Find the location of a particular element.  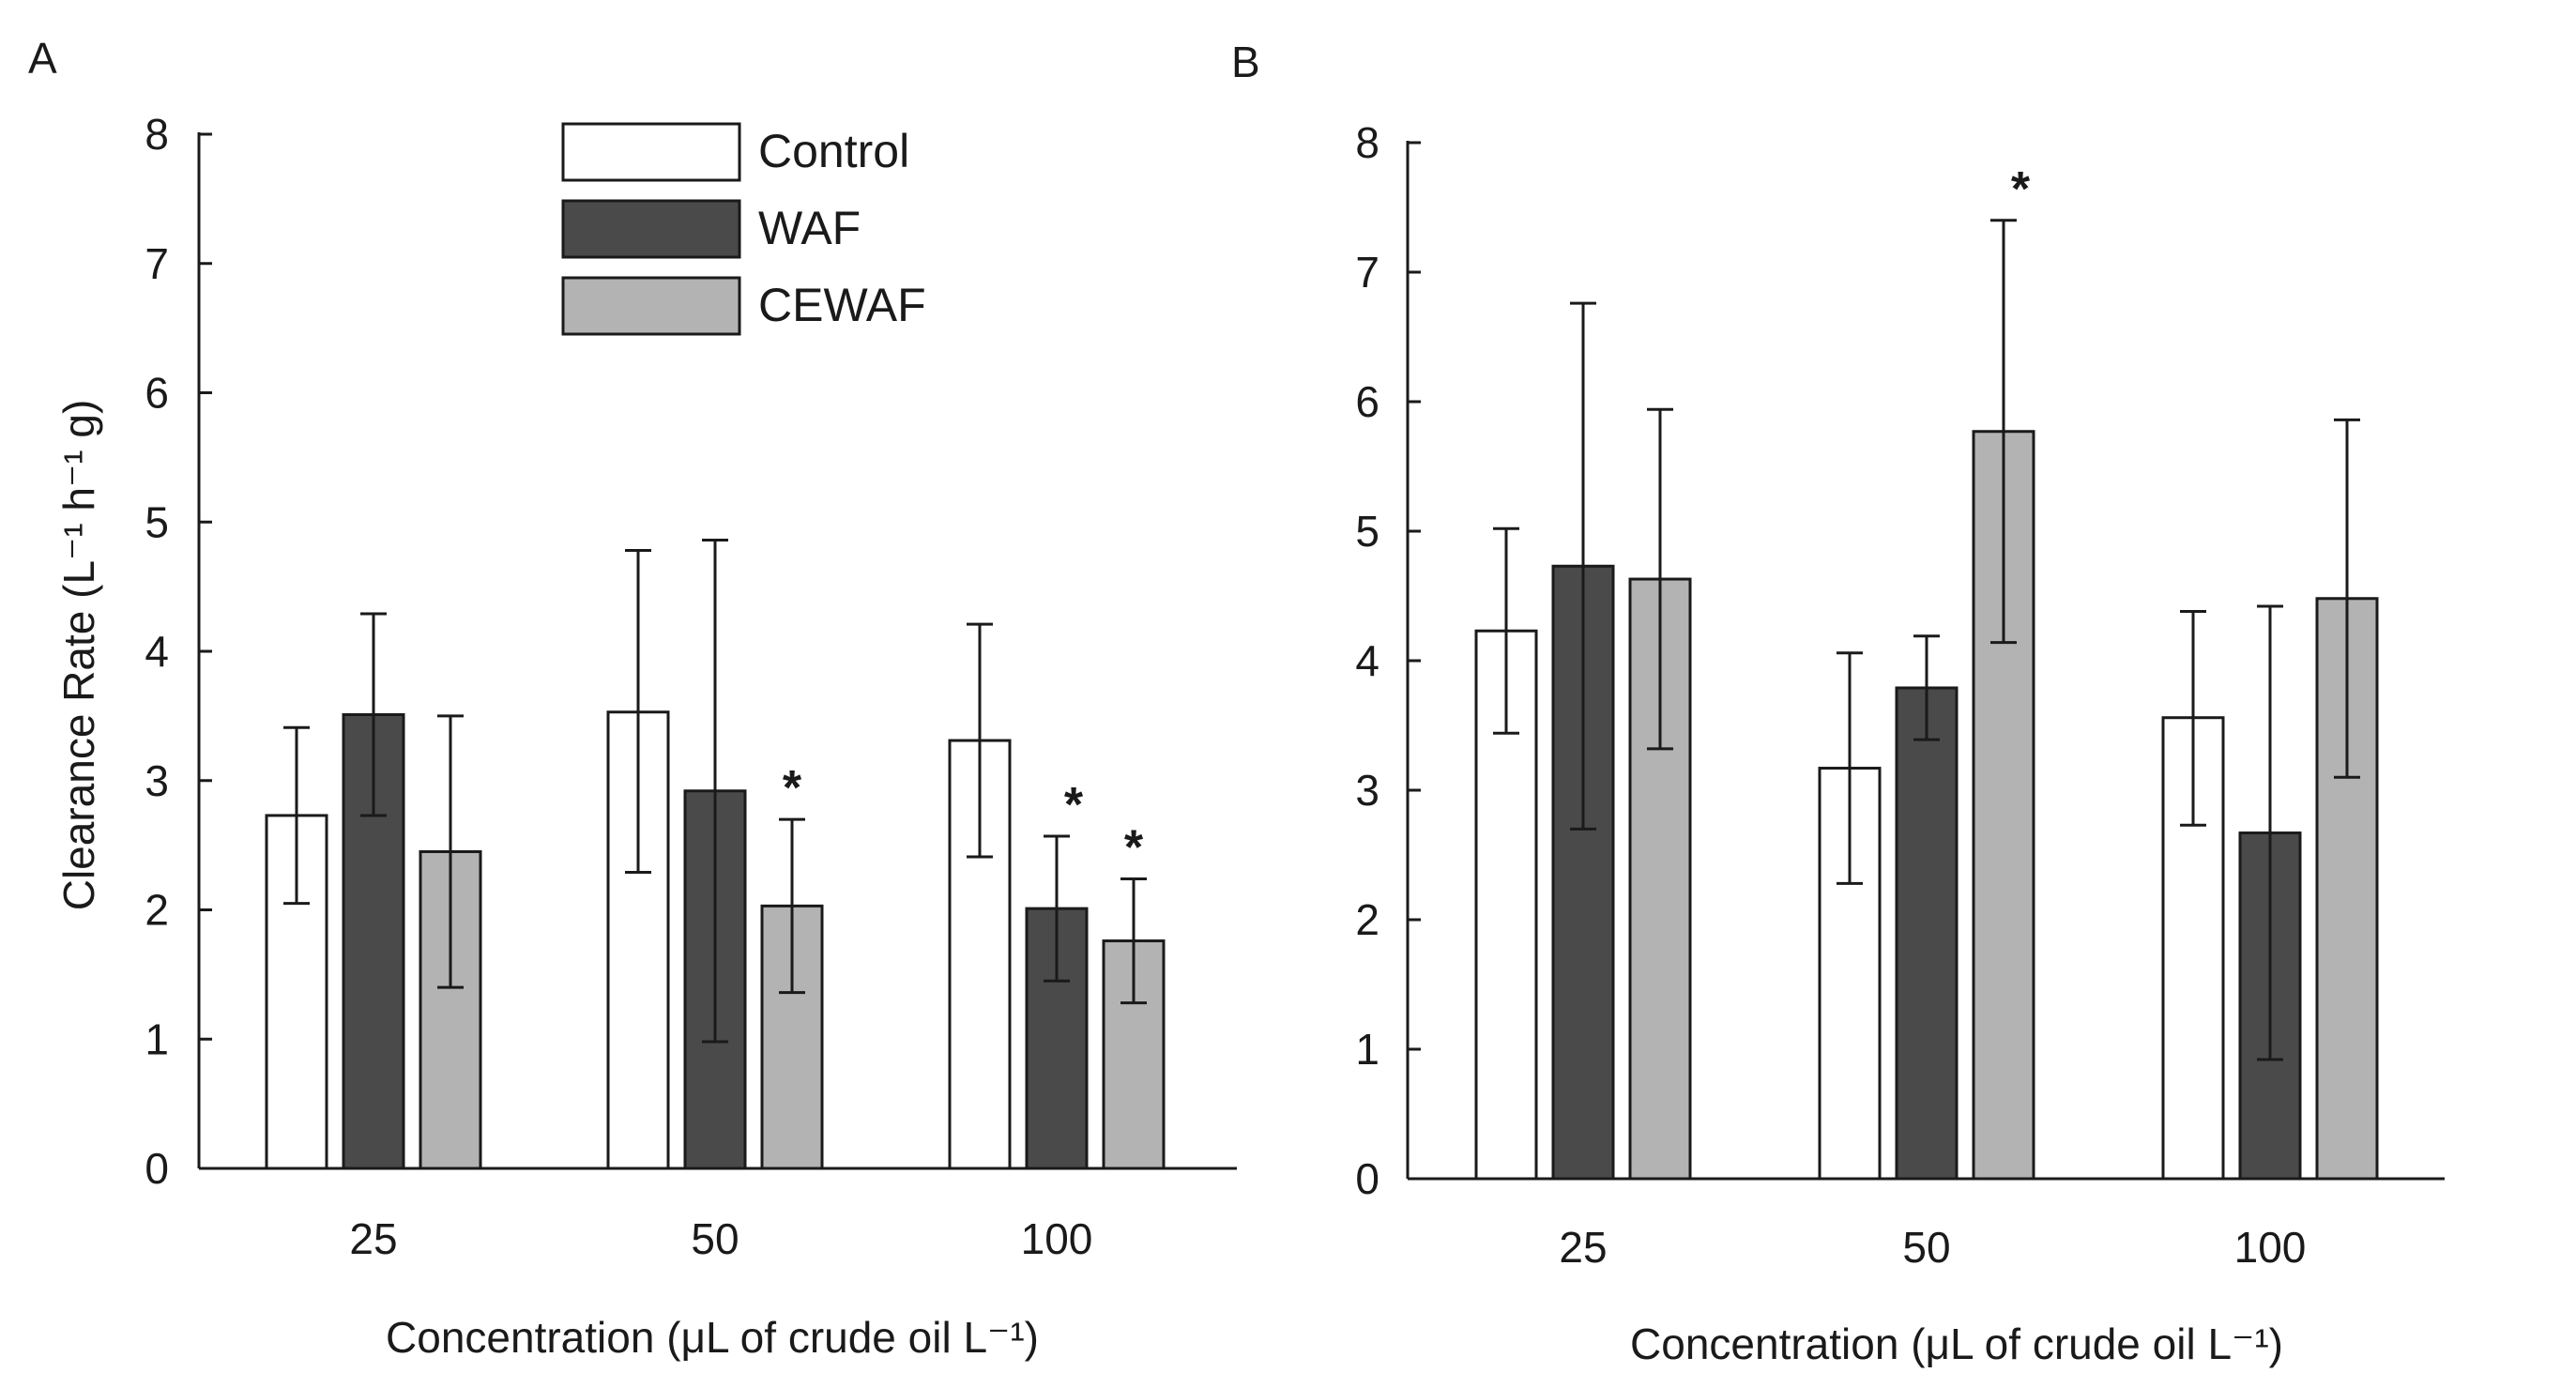

legend-label-waf: WAF is located at coordinates (809, 228).